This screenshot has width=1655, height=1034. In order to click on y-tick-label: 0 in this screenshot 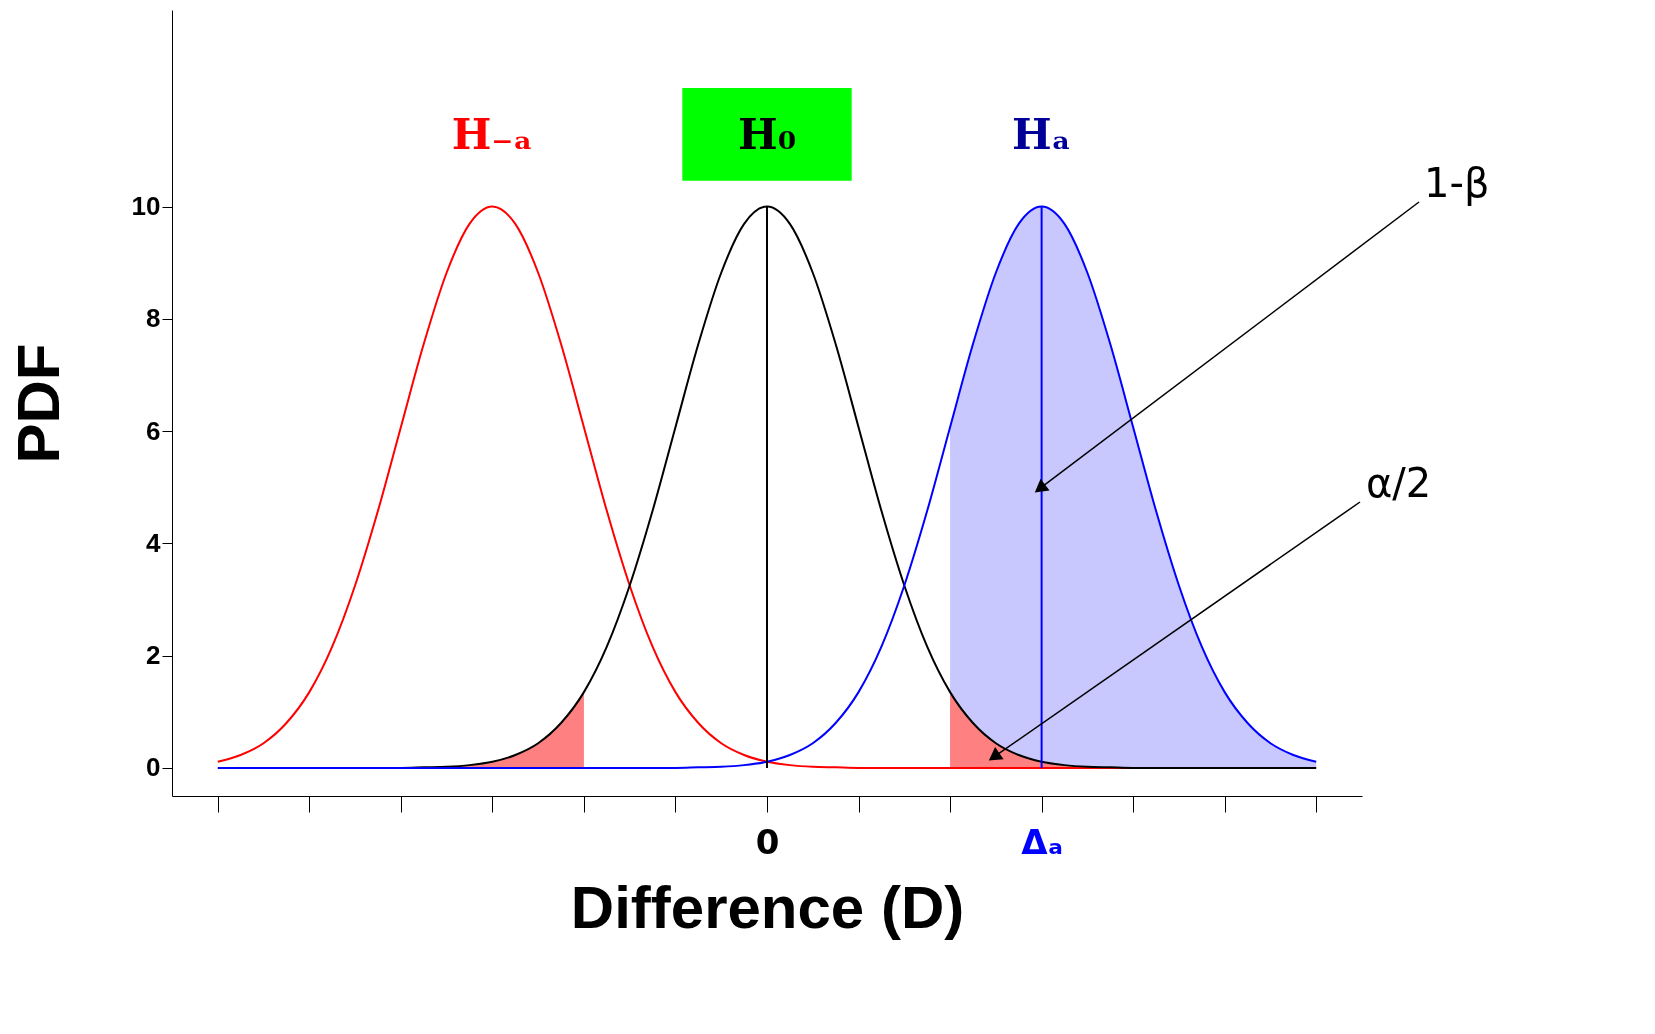, I will do `click(153, 767)`.